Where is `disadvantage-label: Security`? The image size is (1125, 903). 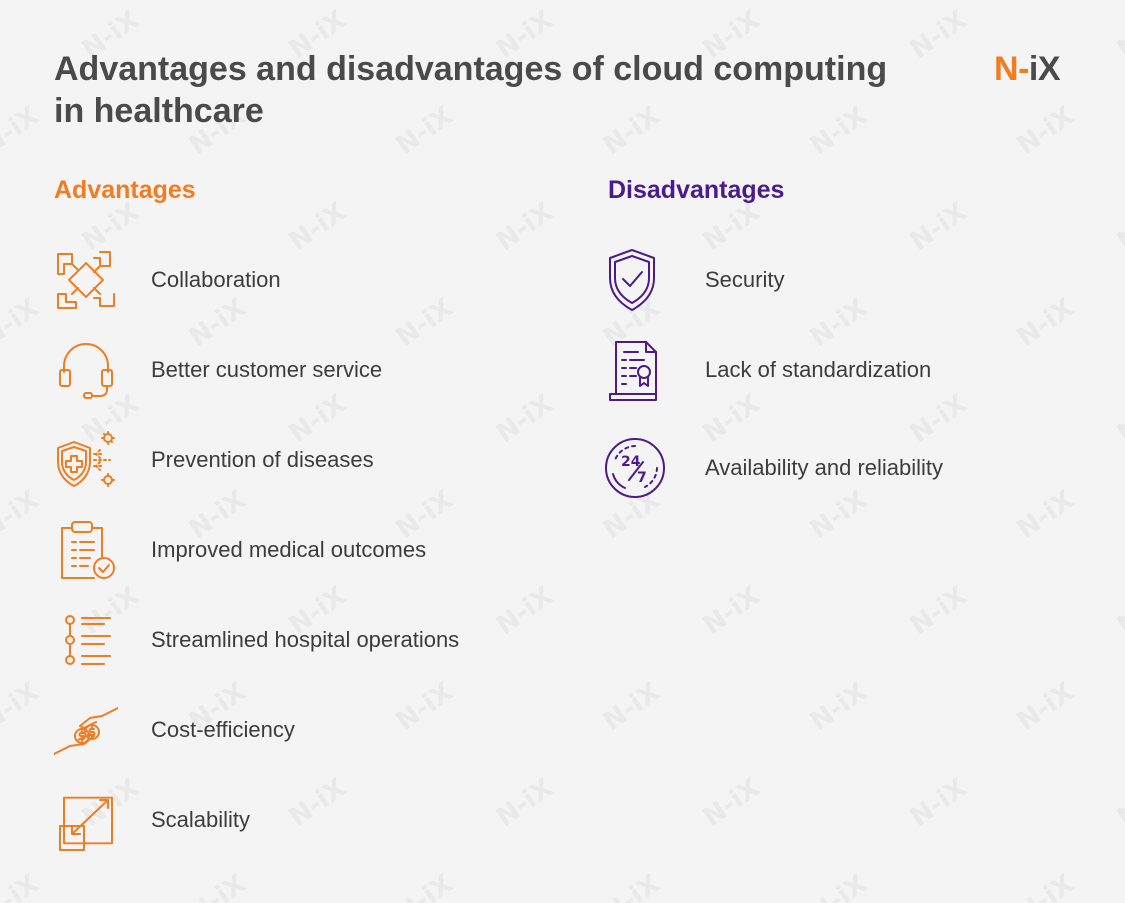 disadvantage-label: Security is located at coordinates (745, 279).